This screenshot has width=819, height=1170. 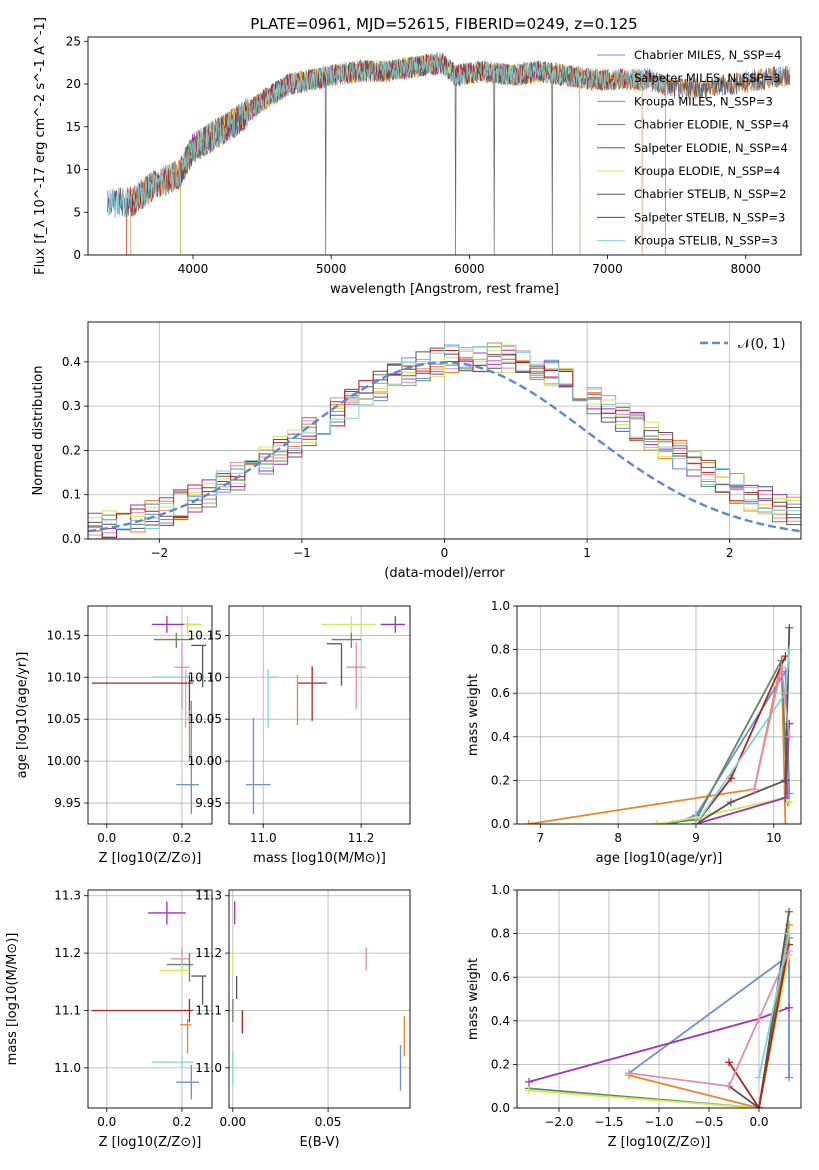 I want to click on legend: 𝒩(0, 1), so click(x=742, y=344).